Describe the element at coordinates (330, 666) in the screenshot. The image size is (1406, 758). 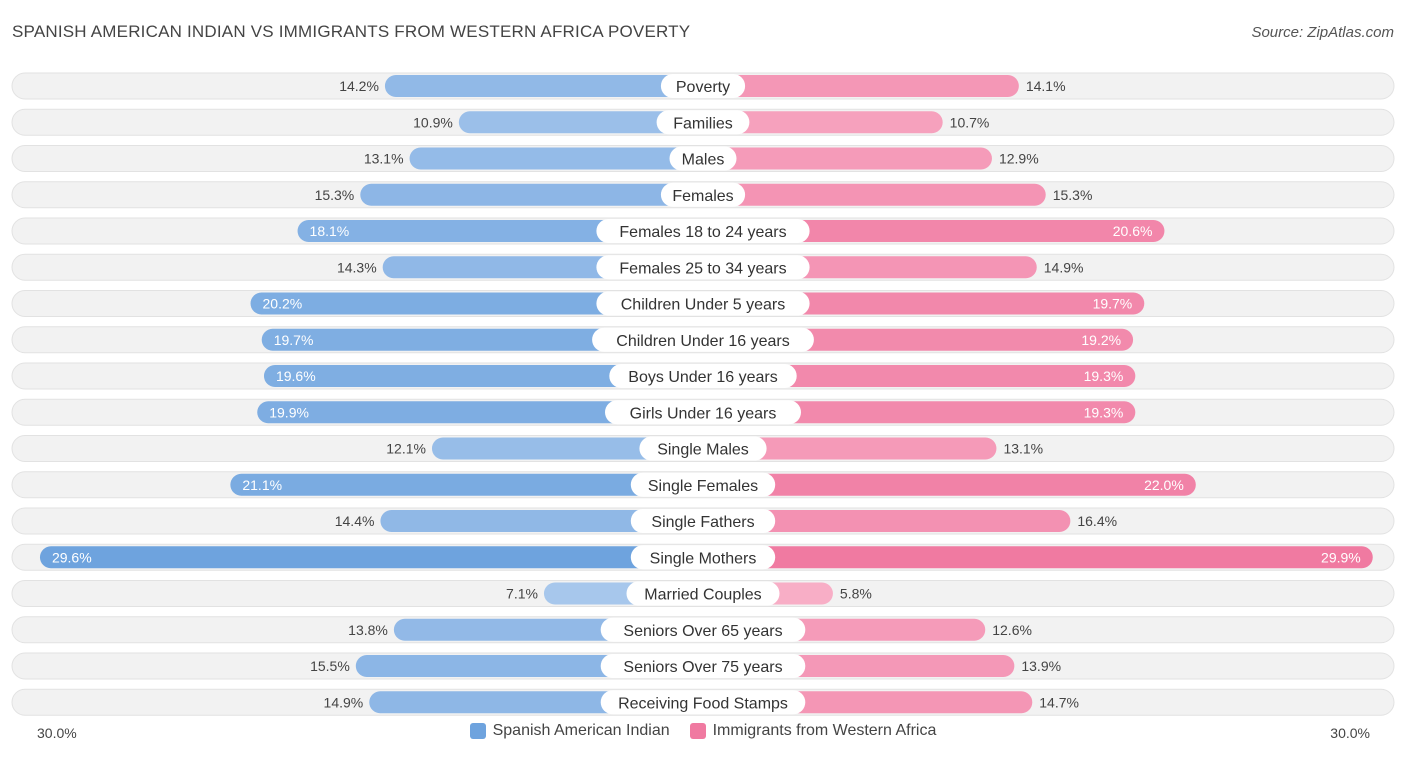
I see `left-value-label: 15.5%` at that location.